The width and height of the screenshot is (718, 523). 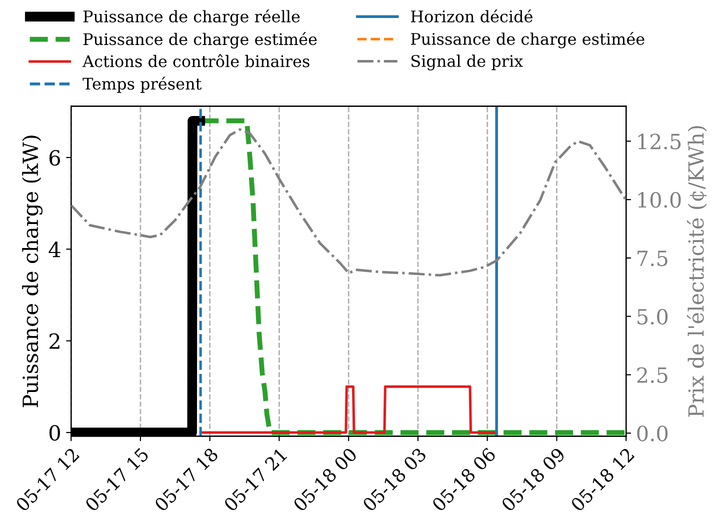 I want to click on y2-tick-label: 2.5, so click(x=652, y=375).